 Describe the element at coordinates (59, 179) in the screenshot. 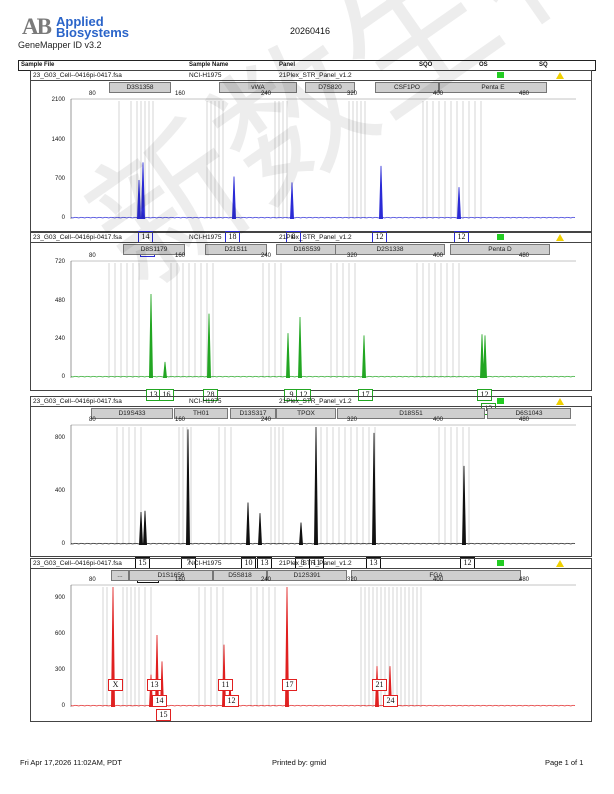

I see `y-tick-label: 700` at that location.